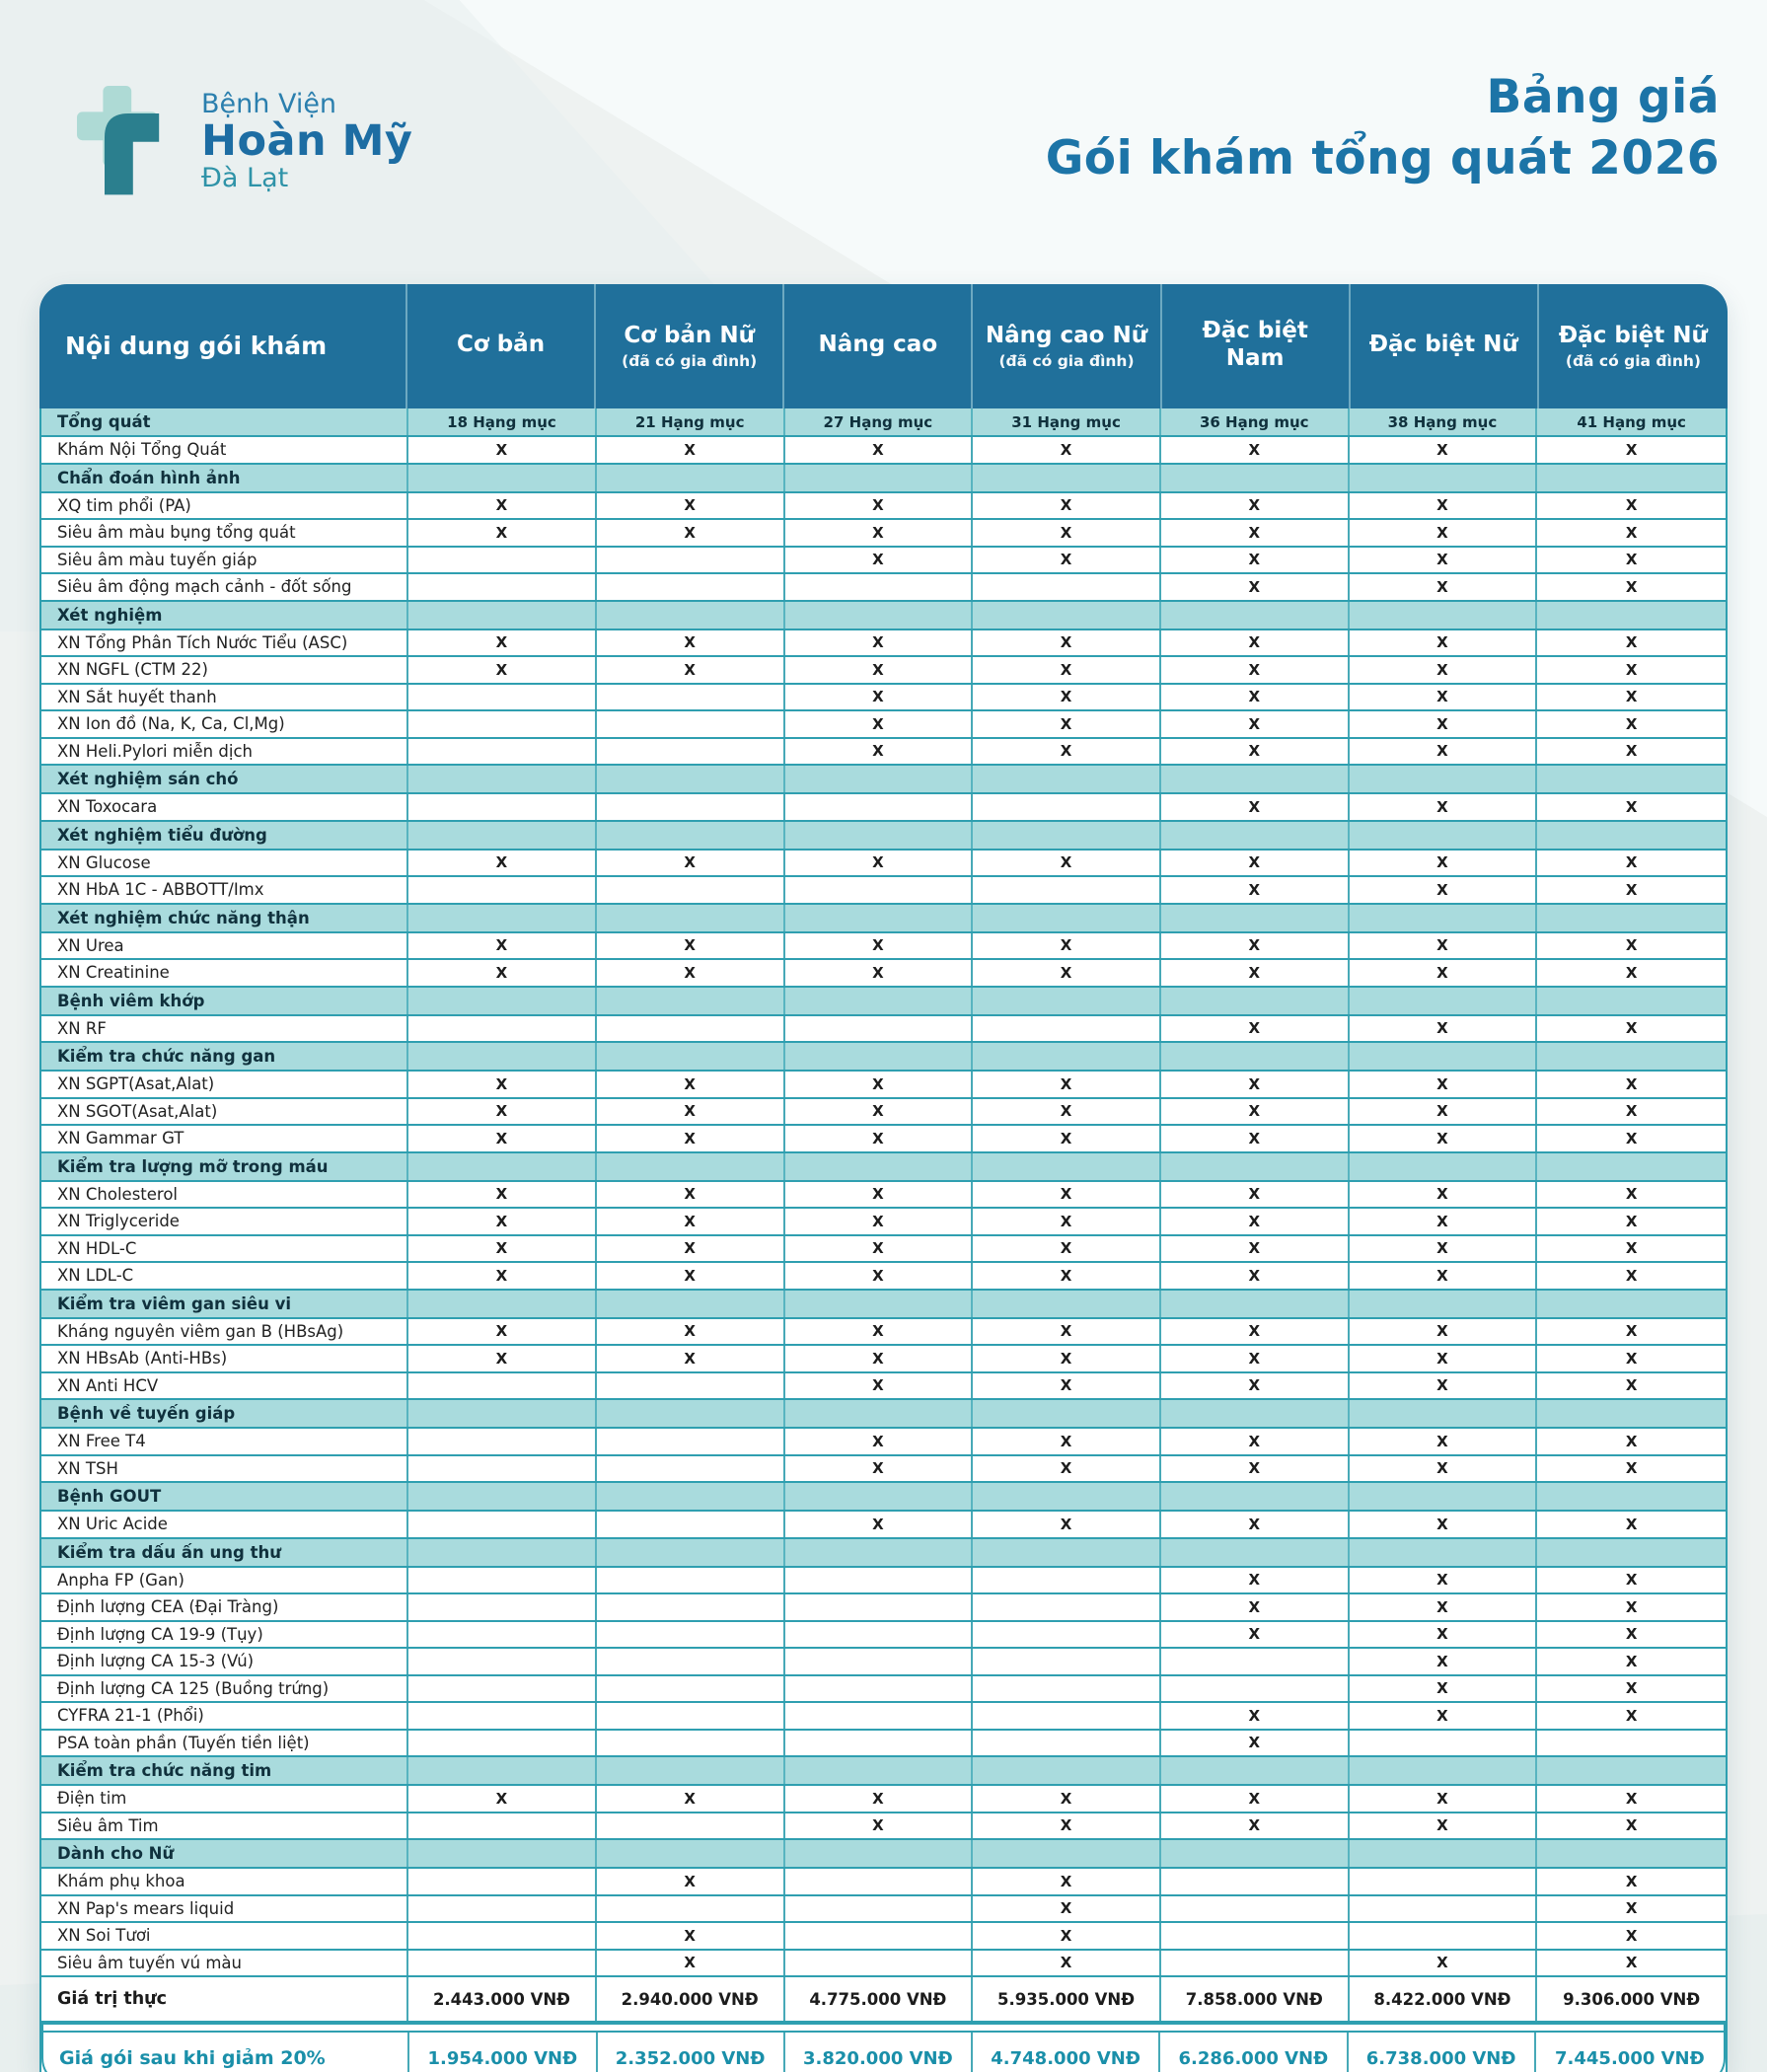 Image resolution: width=1767 pixels, height=2072 pixels. I want to click on row-label: Siêu âm màu bụng tổng quát, so click(225, 533).